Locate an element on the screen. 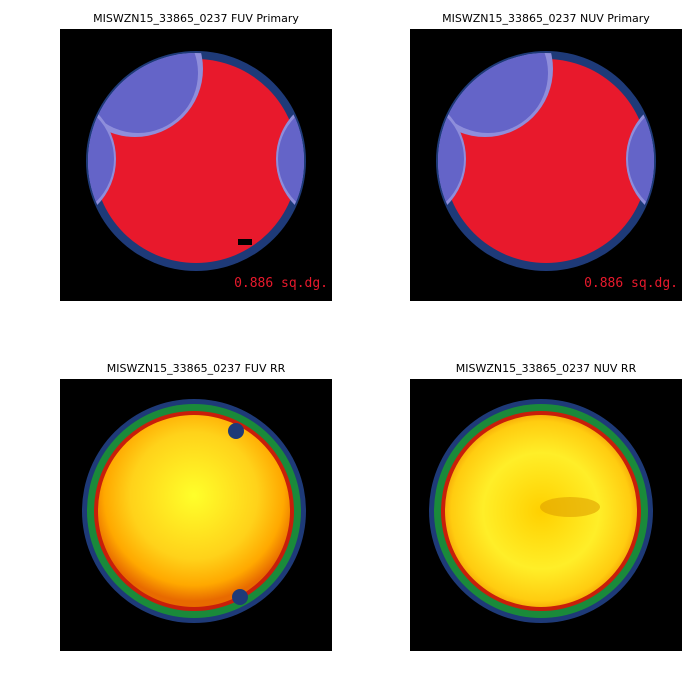 The height and width of the screenshot is (700, 700). notch is located at coordinates (245, 242).